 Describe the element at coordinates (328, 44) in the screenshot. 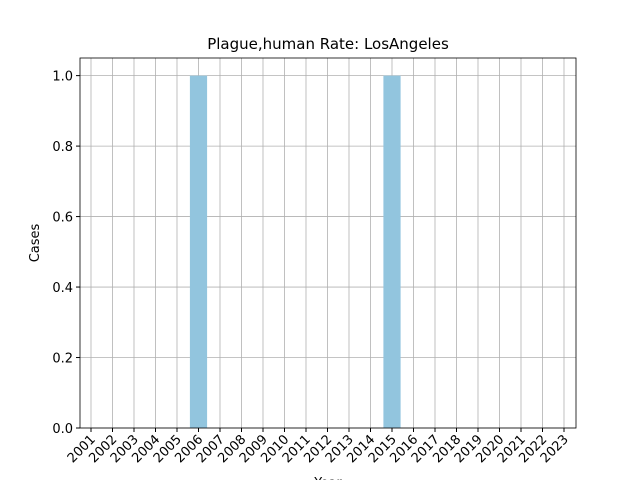

I see `chart-title: Plague,human Rate: LosAngeles` at that location.